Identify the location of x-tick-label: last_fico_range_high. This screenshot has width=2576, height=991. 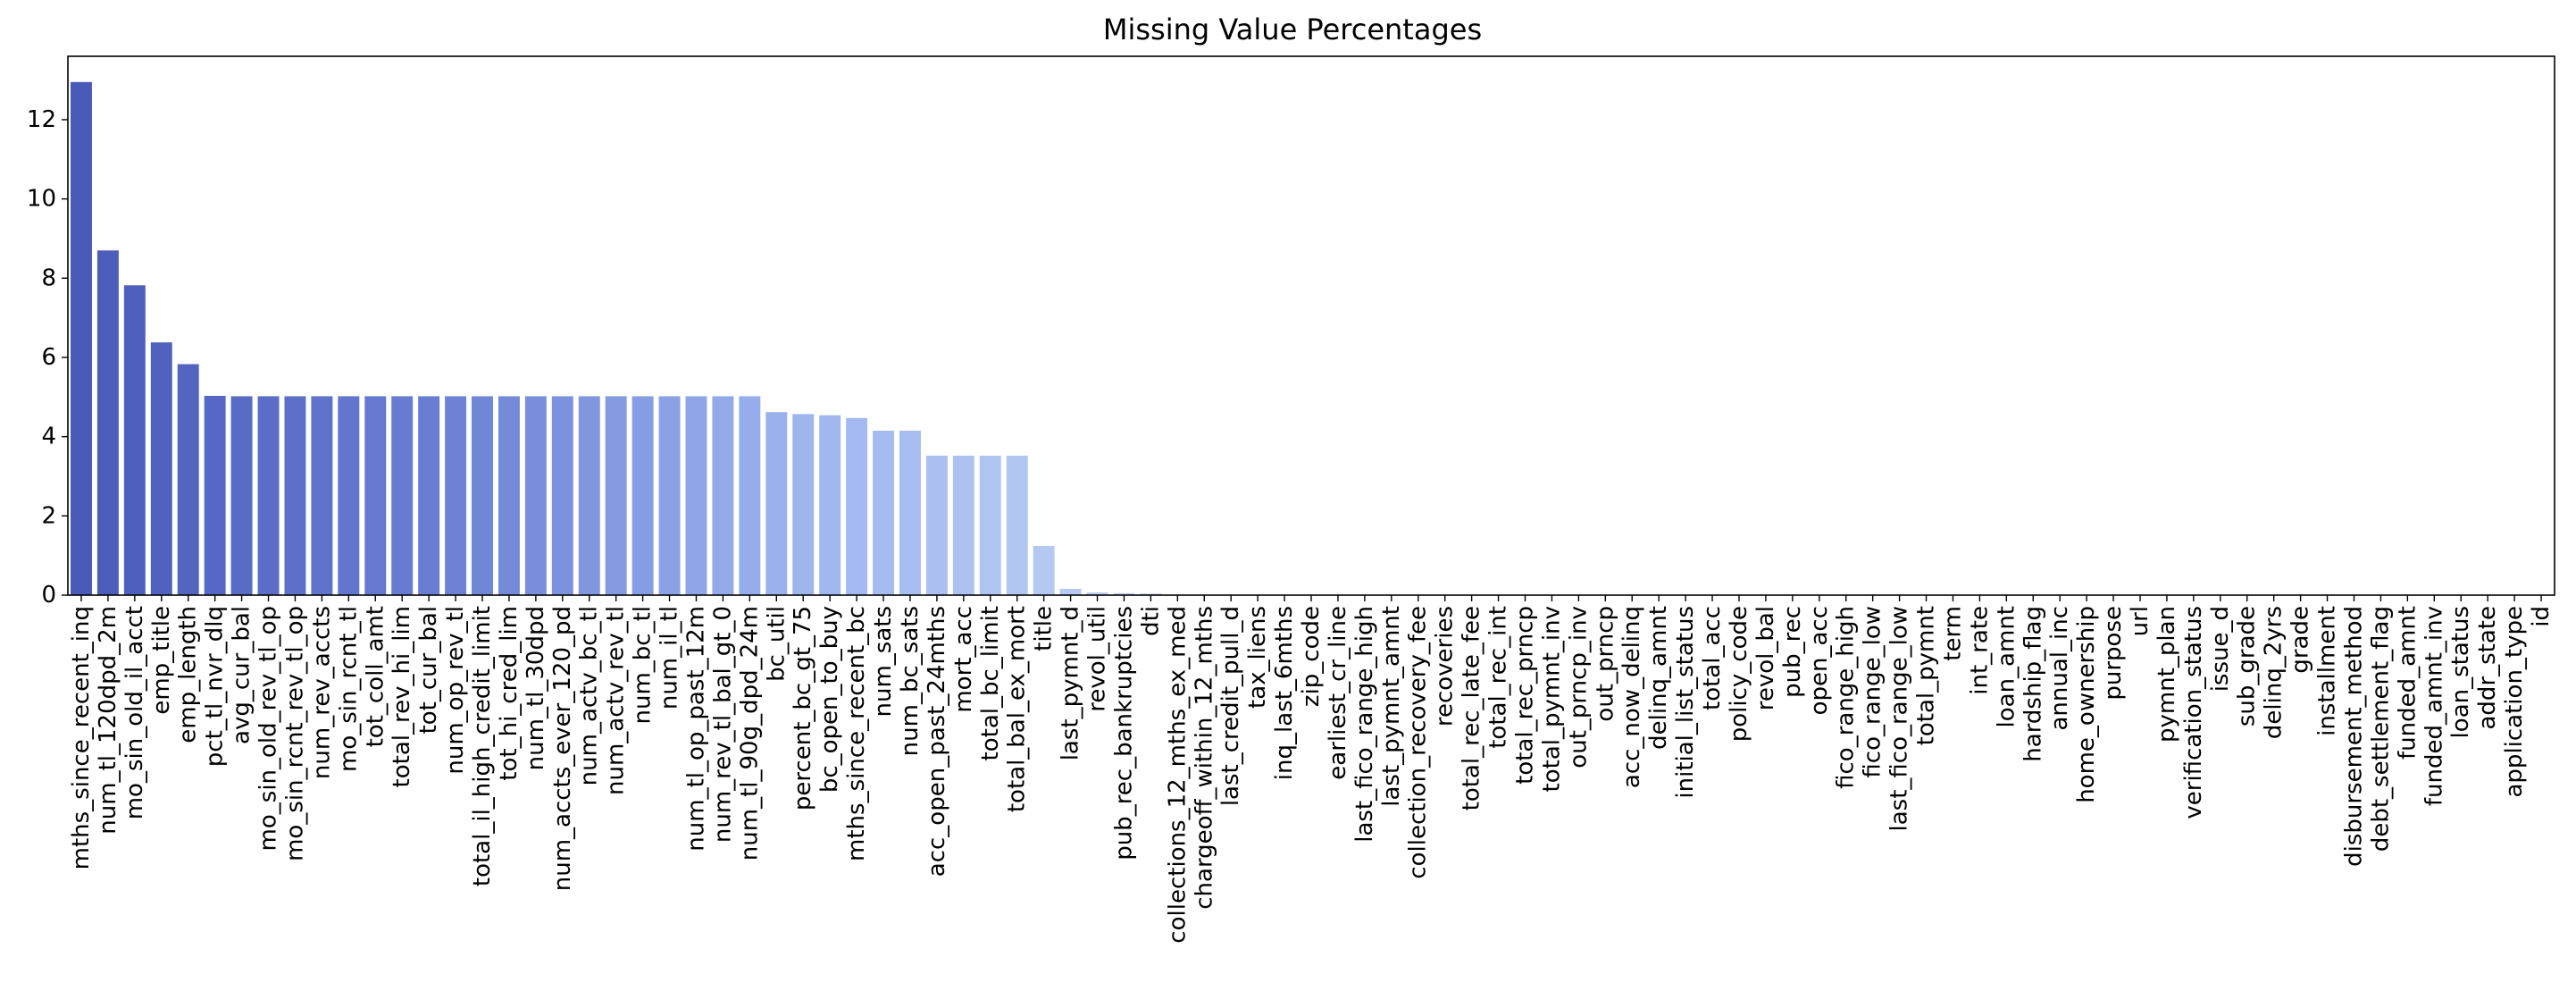
(1365, 724).